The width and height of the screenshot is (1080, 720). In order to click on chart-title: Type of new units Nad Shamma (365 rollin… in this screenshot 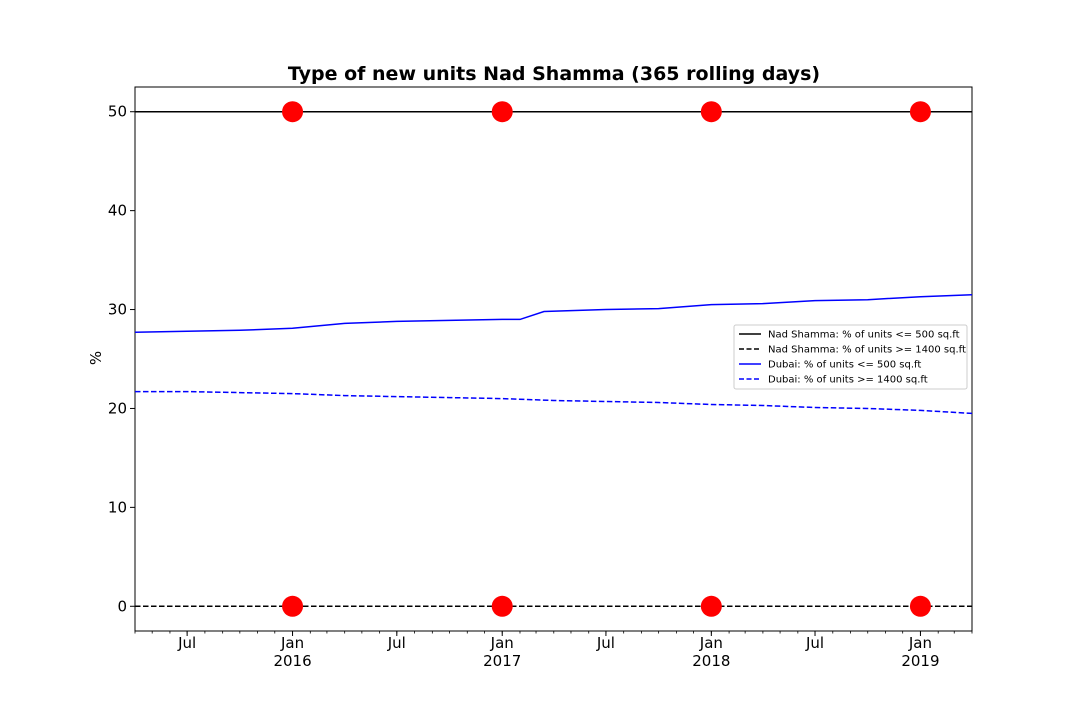, I will do `click(554, 74)`.